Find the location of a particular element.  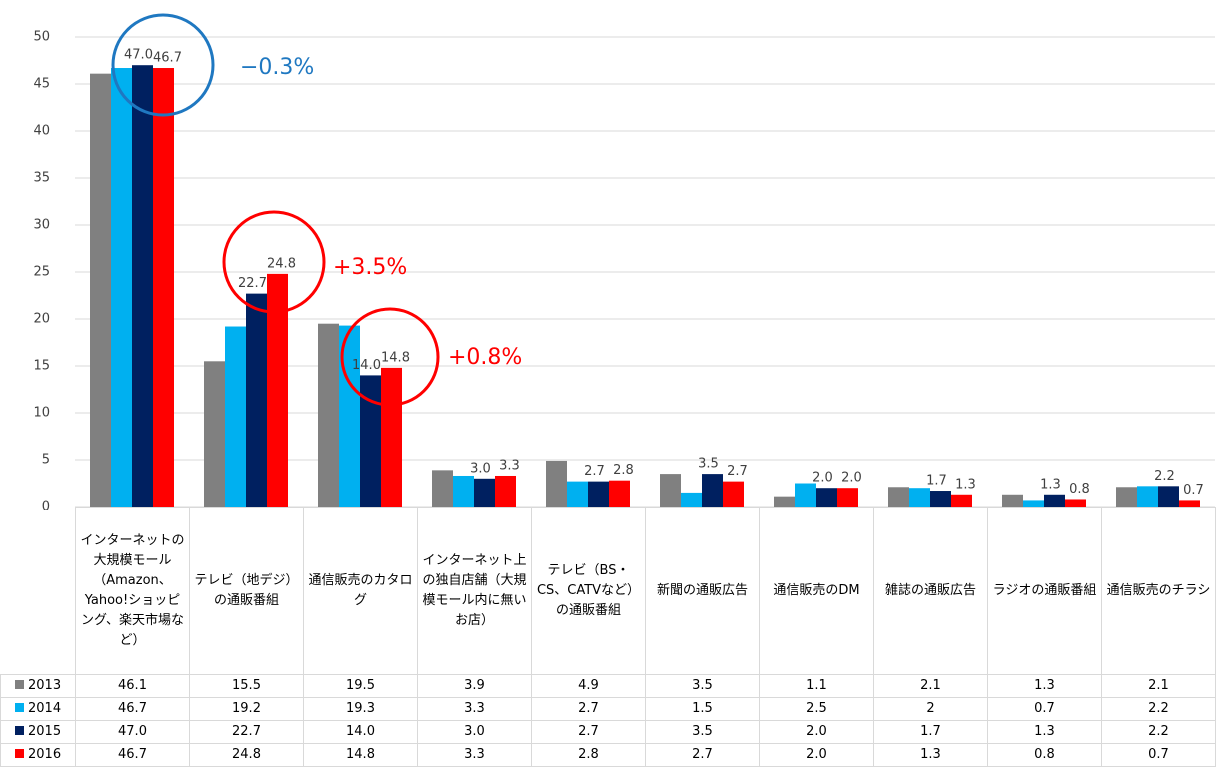

category-label: テレビ（地デジ）の通販番組 is located at coordinates (246, 591).